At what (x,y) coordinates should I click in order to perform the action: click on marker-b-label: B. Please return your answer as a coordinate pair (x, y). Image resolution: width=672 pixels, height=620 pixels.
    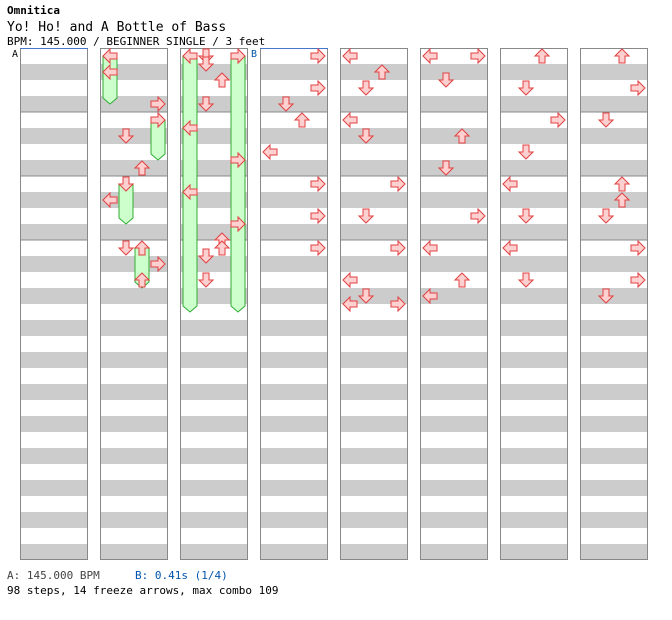
    Looking at the image, I should click on (254, 54).